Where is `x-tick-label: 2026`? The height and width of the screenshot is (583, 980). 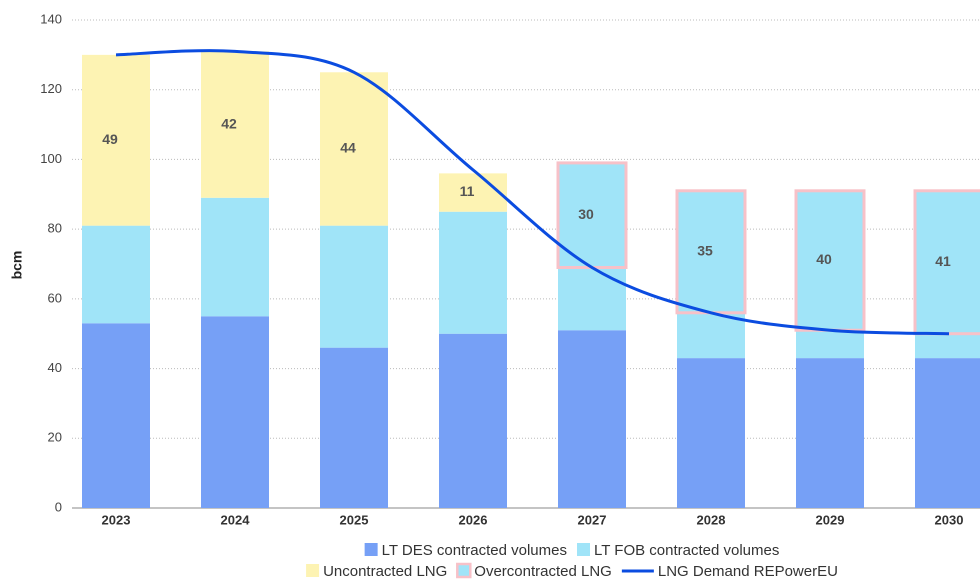 x-tick-label: 2026 is located at coordinates (473, 519).